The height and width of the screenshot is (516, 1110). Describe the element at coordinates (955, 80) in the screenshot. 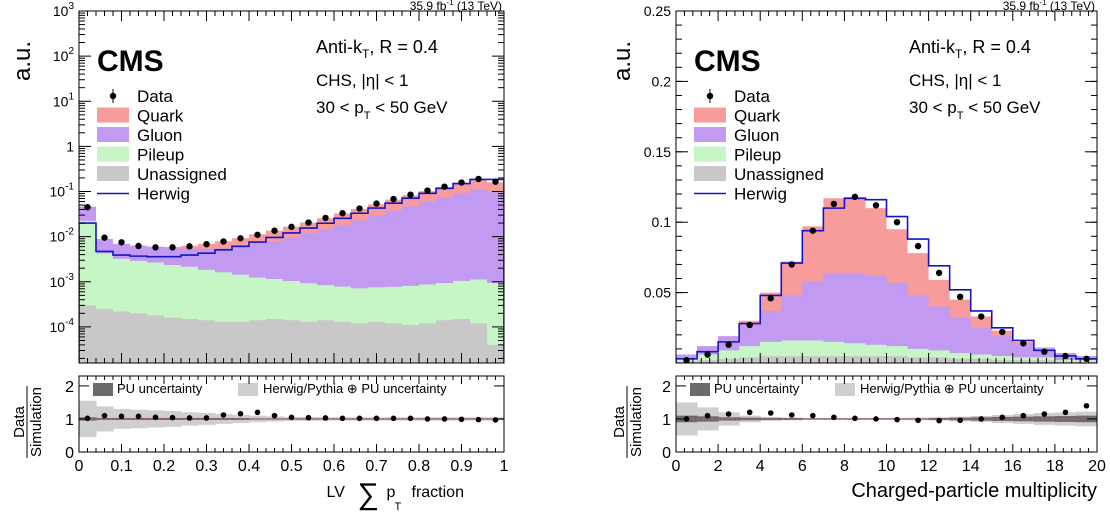

I see `selection-eta: CHS, |η| < 1` at that location.